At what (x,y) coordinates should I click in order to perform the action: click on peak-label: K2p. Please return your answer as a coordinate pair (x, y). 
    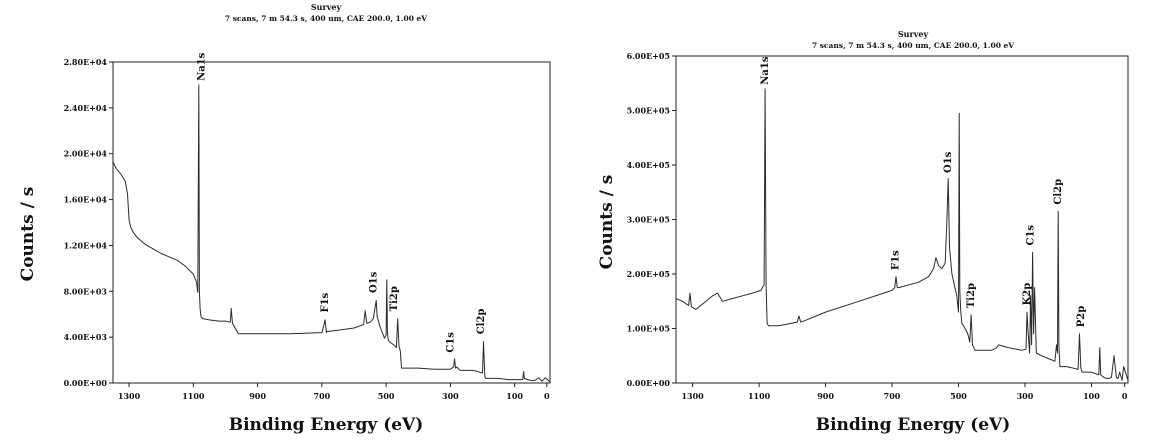
    Looking at the image, I should click on (1027, 294).